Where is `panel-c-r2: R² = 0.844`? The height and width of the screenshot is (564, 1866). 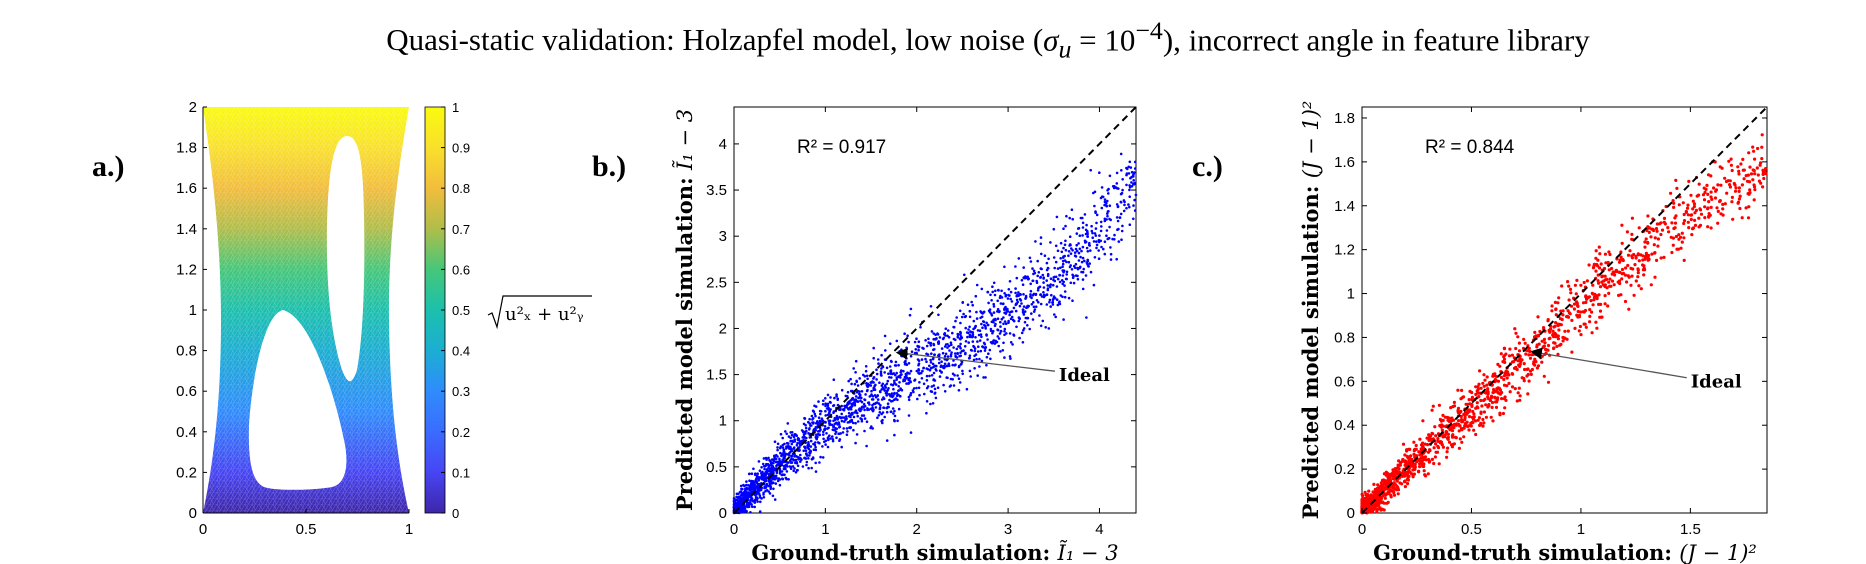 panel-c-r2: R² = 0.844 is located at coordinates (1470, 147).